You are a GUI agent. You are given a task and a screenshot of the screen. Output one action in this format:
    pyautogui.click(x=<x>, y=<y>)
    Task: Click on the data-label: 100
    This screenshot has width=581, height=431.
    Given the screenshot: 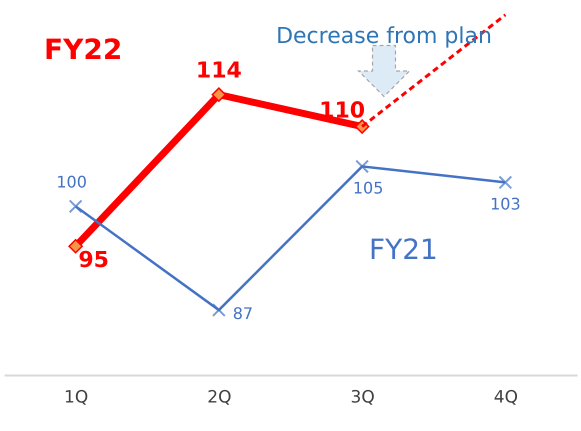 What is the action you would take?
    pyautogui.click(x=71, y=182)
    